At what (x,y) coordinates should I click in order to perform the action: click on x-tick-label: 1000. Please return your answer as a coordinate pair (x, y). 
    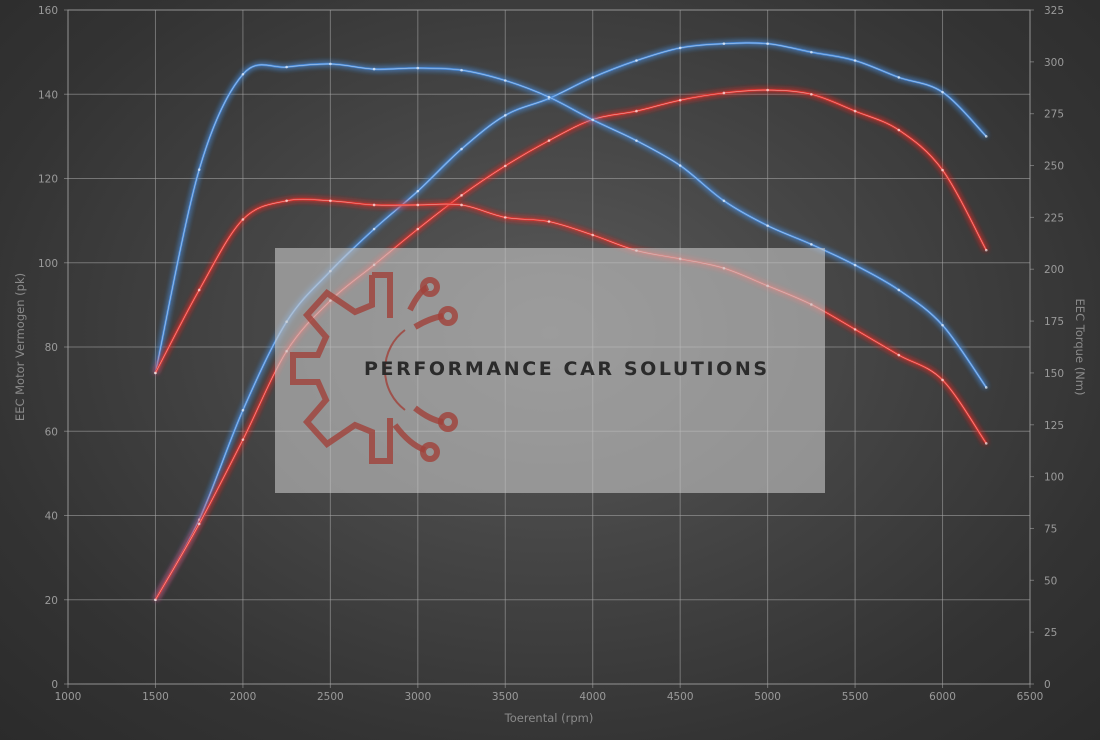
    Looking at the image, I should click on (68, 697).